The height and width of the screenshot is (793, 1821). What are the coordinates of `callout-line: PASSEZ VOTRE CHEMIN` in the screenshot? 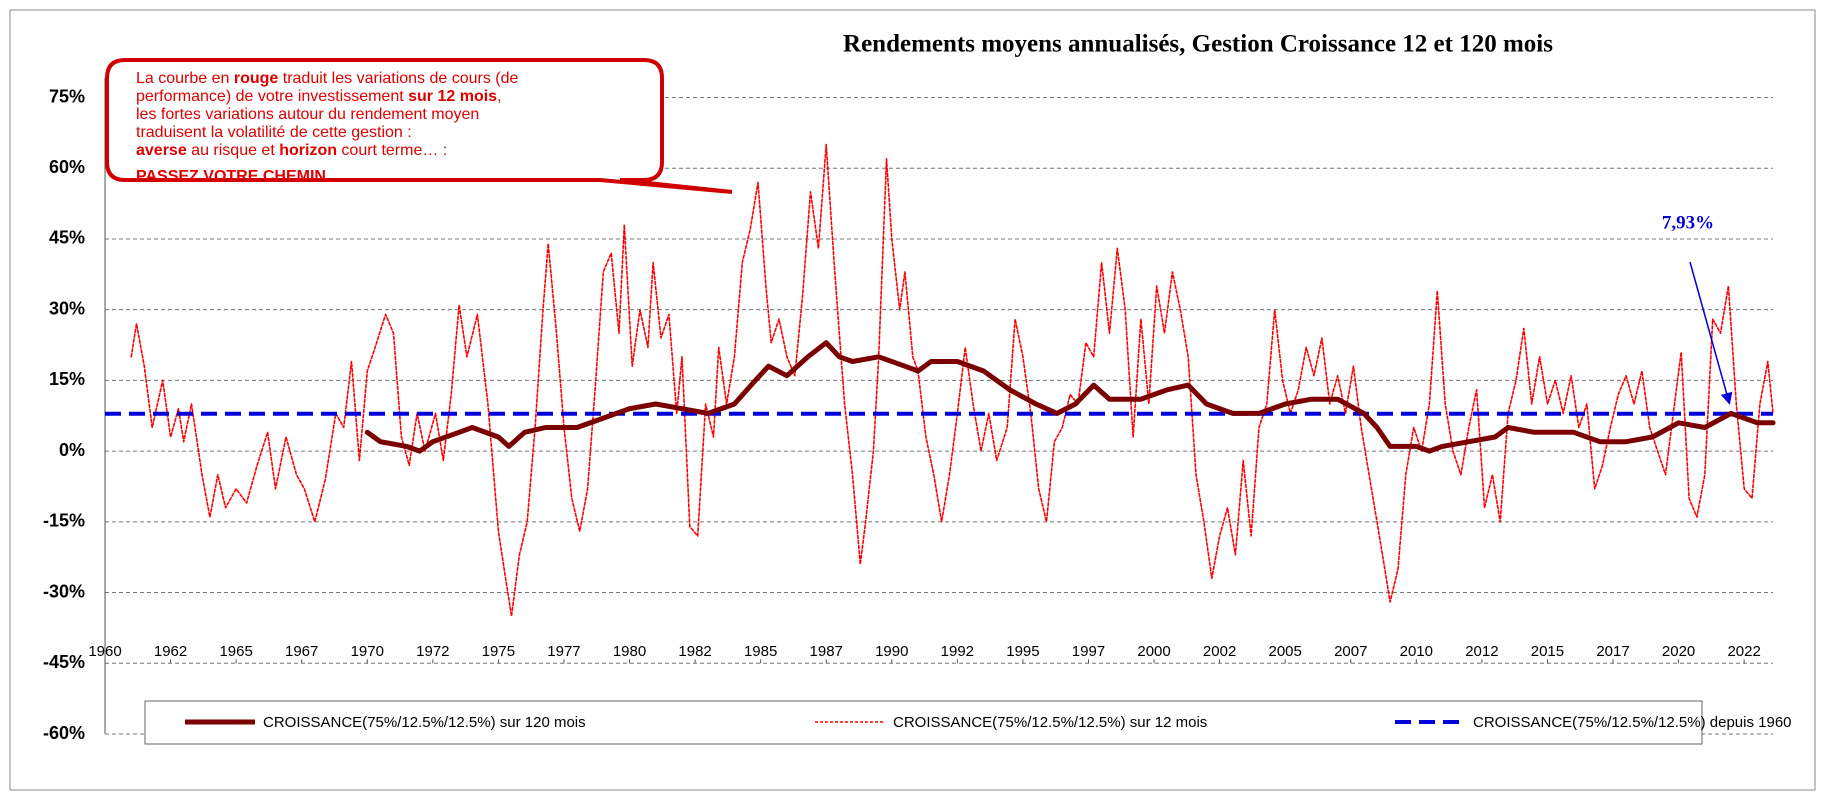 It's located at (231, 176).